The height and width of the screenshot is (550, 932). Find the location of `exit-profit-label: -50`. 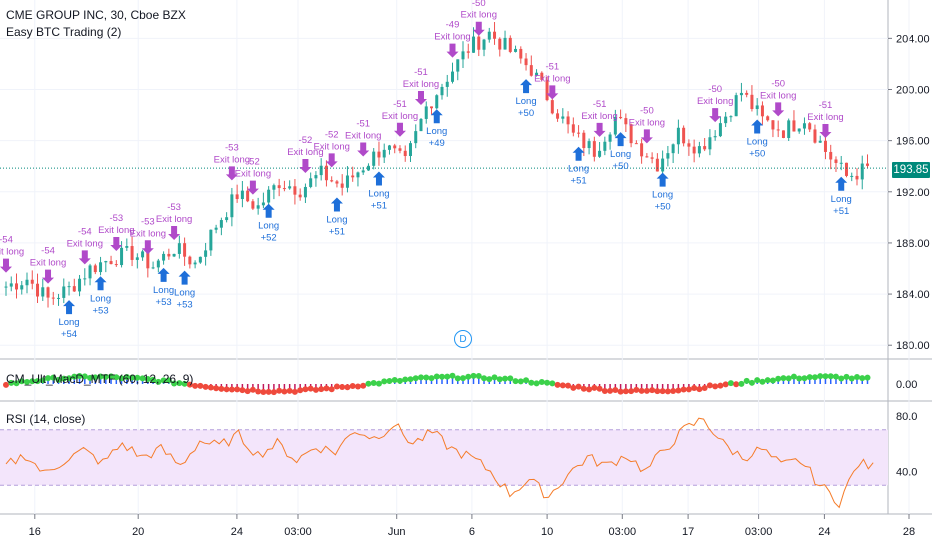

exit-profit-label: -50 is located at coordinates (778, 83).